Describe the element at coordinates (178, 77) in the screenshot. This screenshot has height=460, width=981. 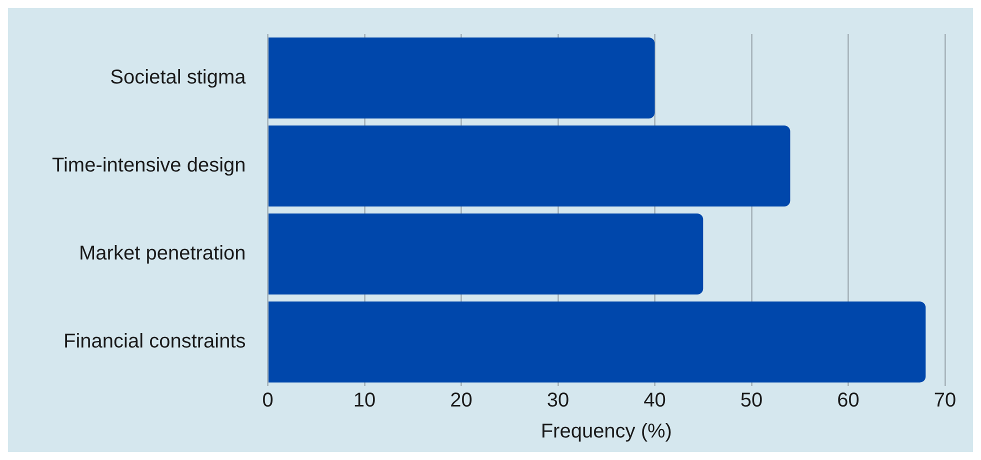
I see `y-tick-label: Societal stigma` at that location.